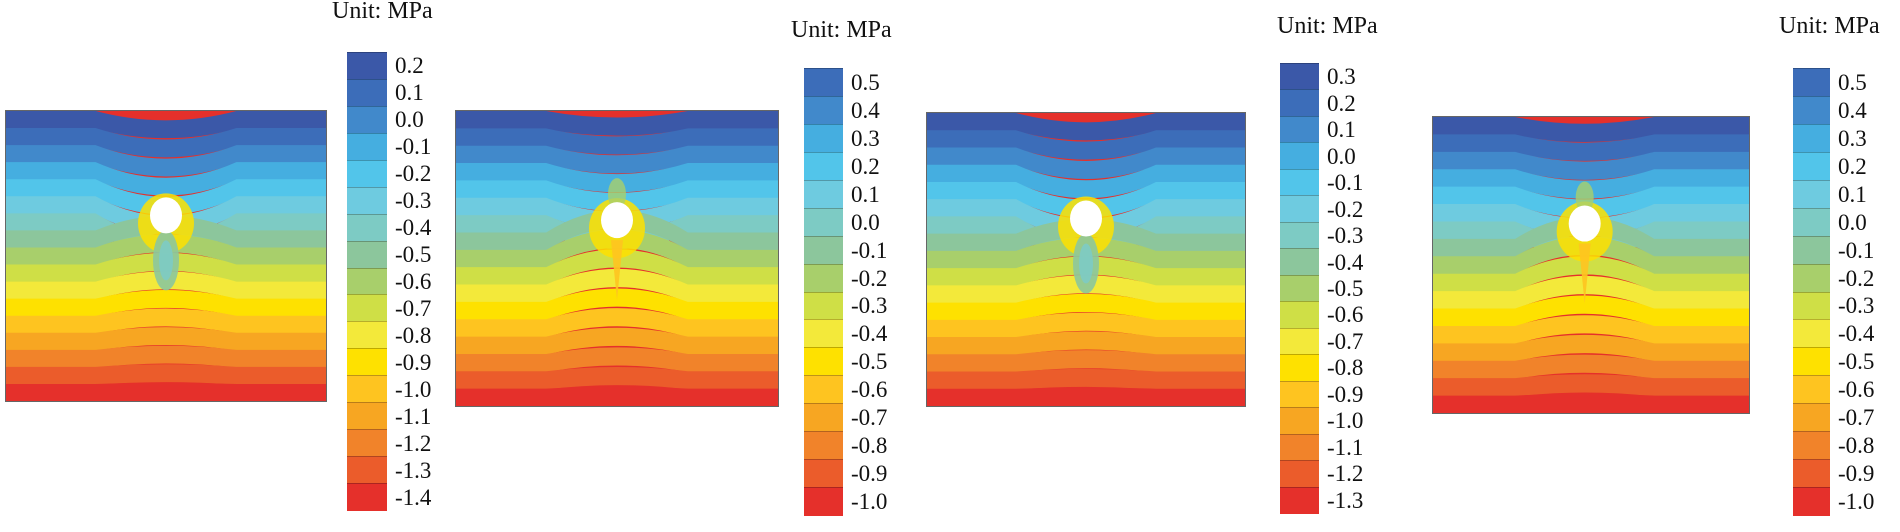  What do you see at coordinates (1852, 222) in the screenshot?
I see `legend-tick-label: 0.0` at bounding box center [1852, 222].